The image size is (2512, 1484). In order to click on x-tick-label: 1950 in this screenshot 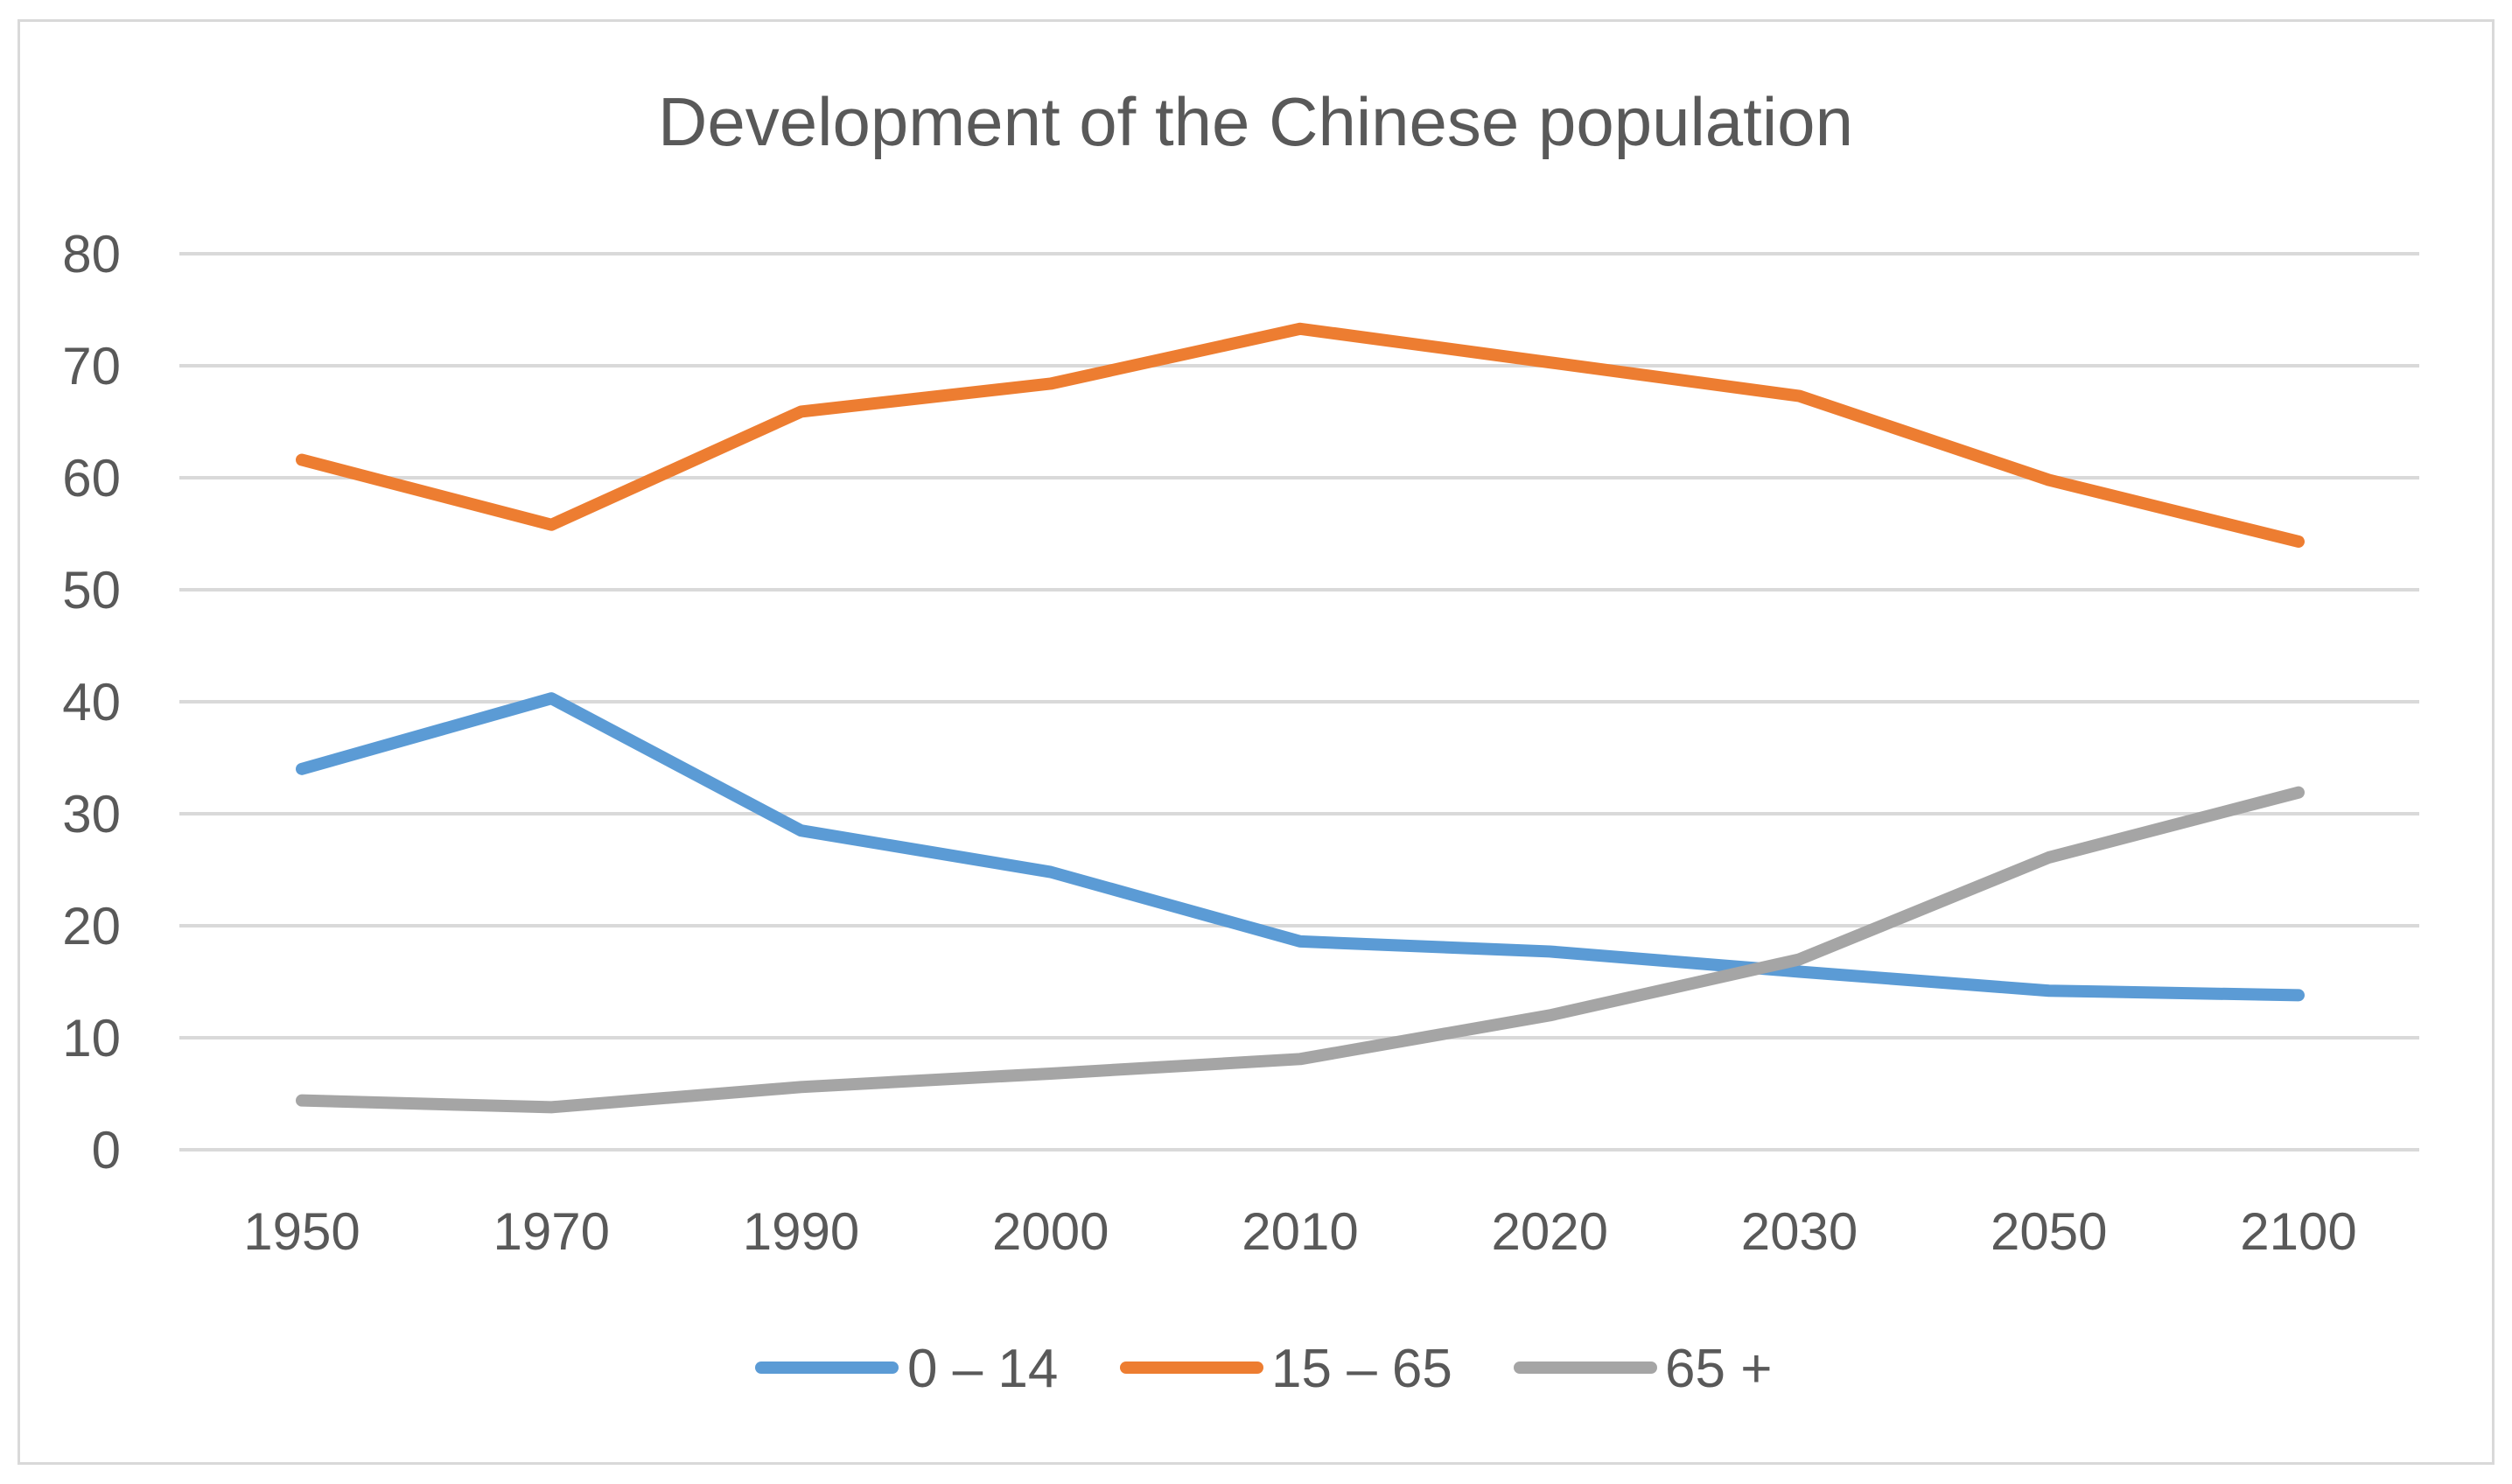, I will do `click(301, 1231)`.